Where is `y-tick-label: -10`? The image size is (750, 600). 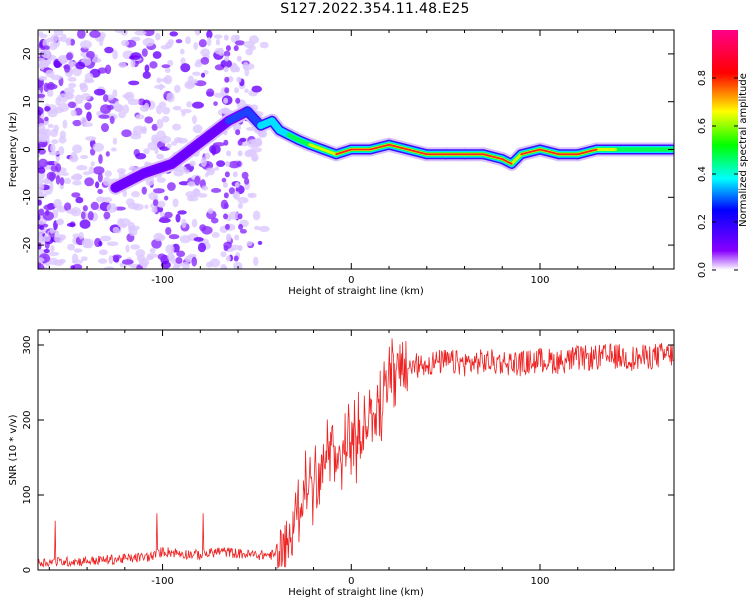 y-tick-label: -10 is located at coordinates (27, 197).